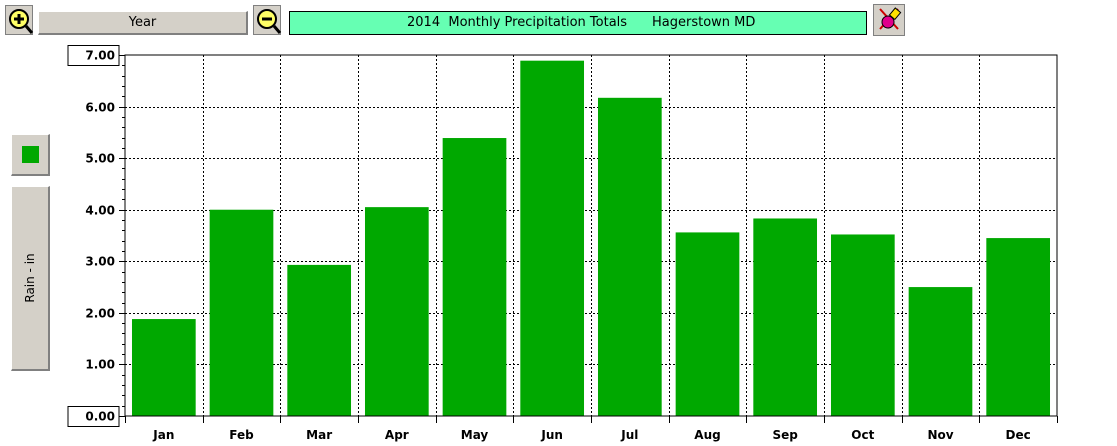  What do you see at coordinates (704, 22) in the screenshot?
I see `chart-location: Hagerstown MD` at bounding box center [704, 22].